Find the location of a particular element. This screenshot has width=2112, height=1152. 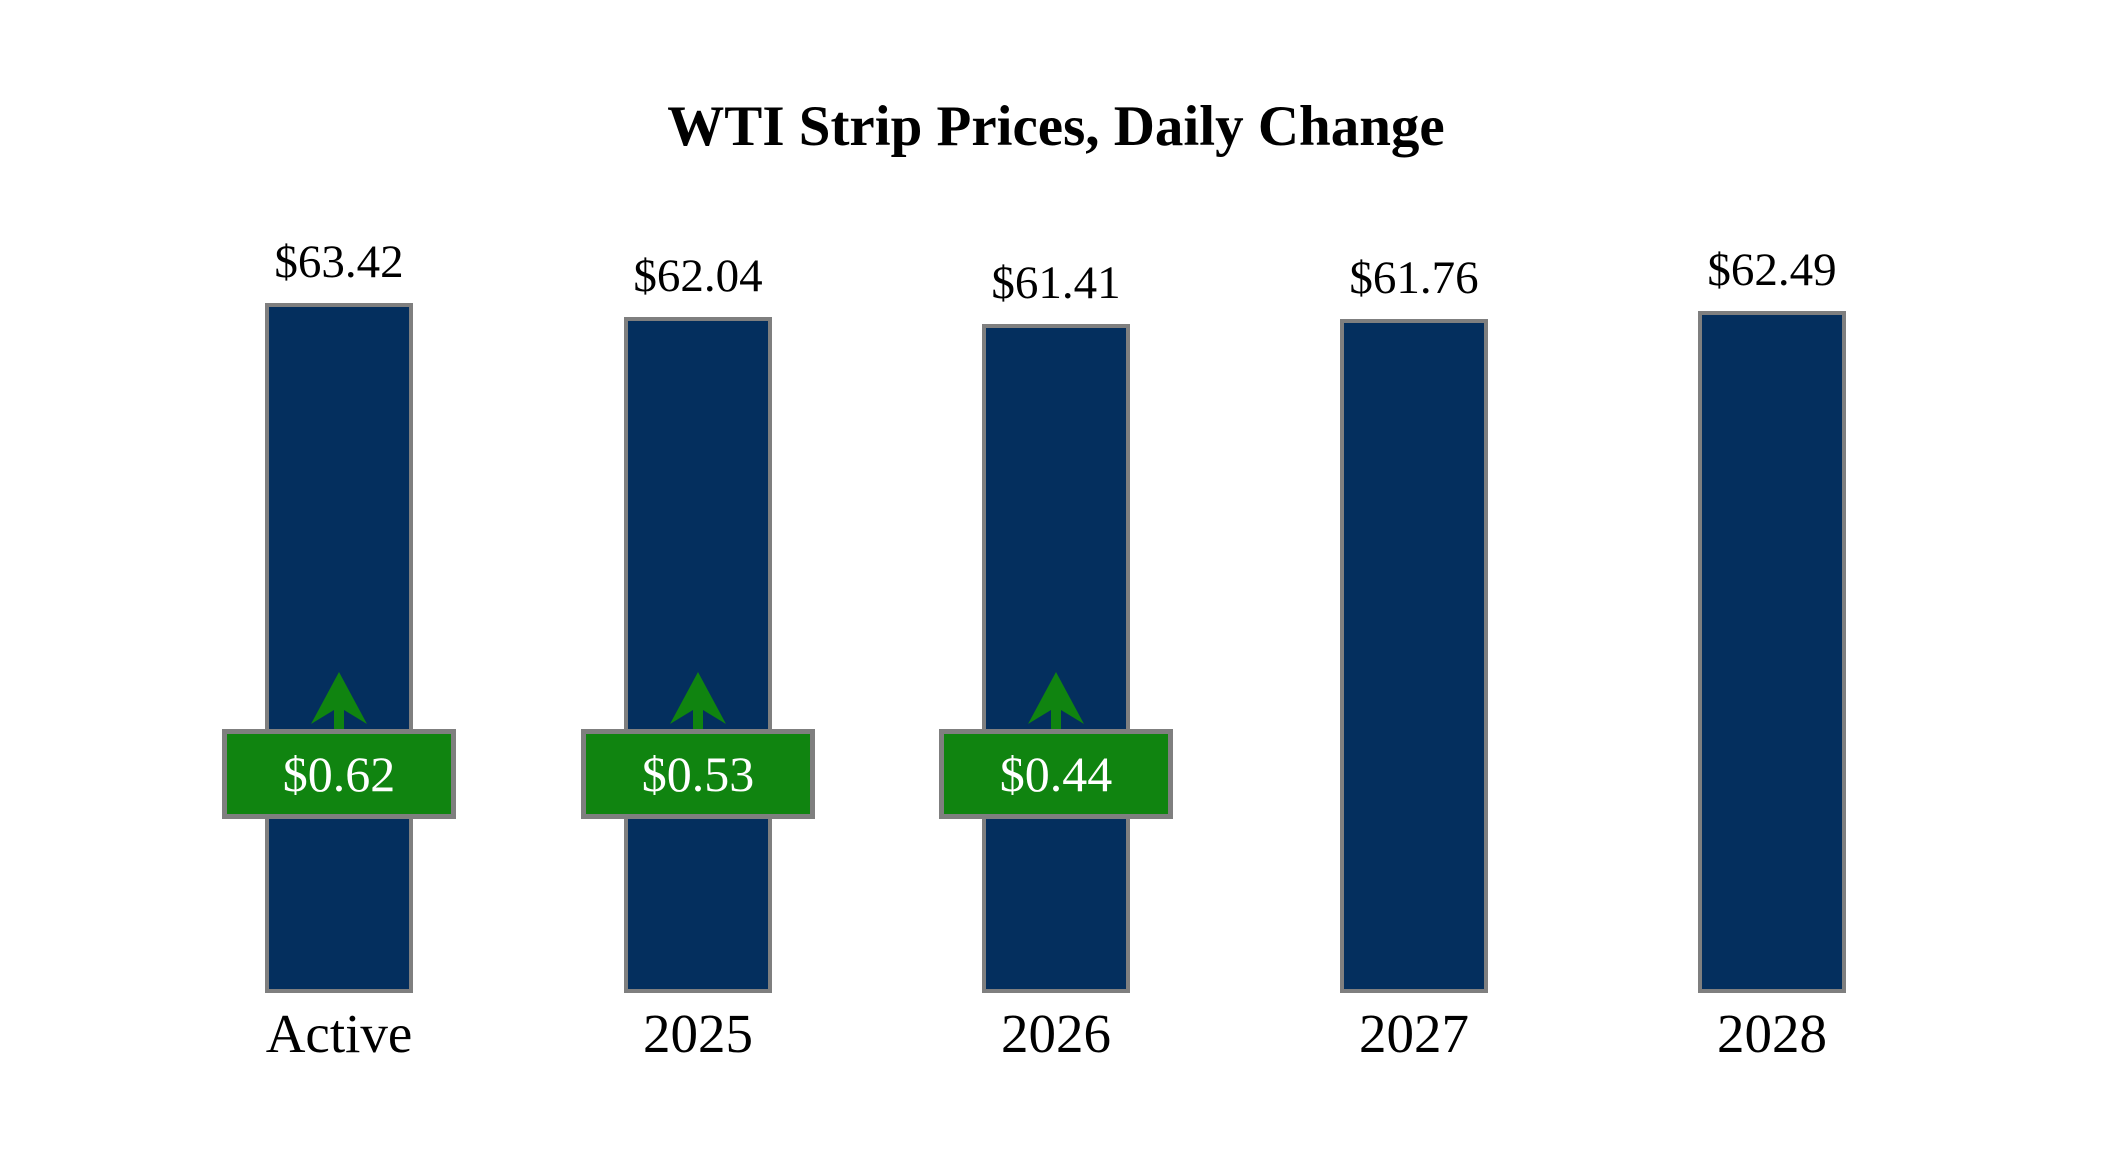

category-label: 2026 is located at coordinates (1056, 1033).